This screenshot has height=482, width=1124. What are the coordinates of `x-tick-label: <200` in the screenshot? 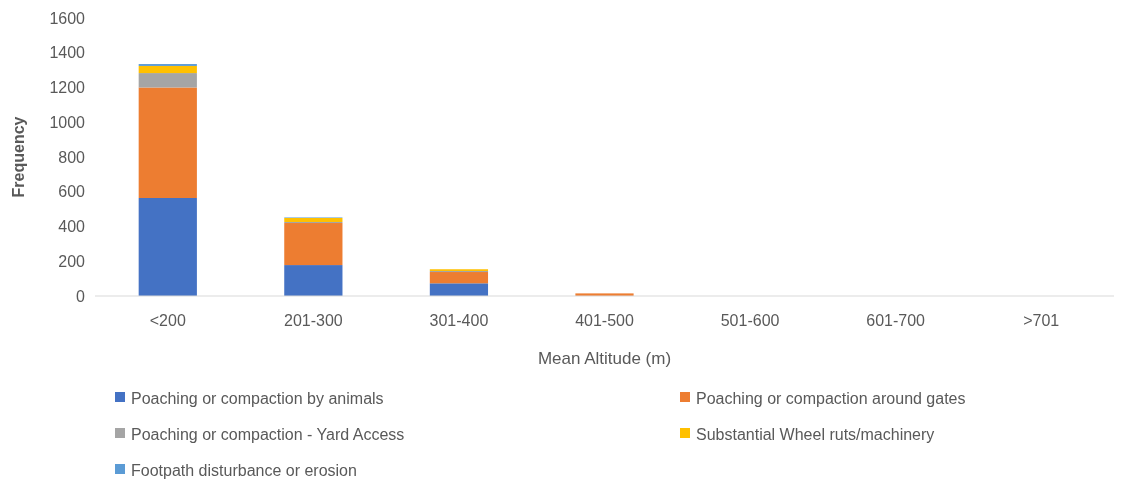 It's located at (167, 320).